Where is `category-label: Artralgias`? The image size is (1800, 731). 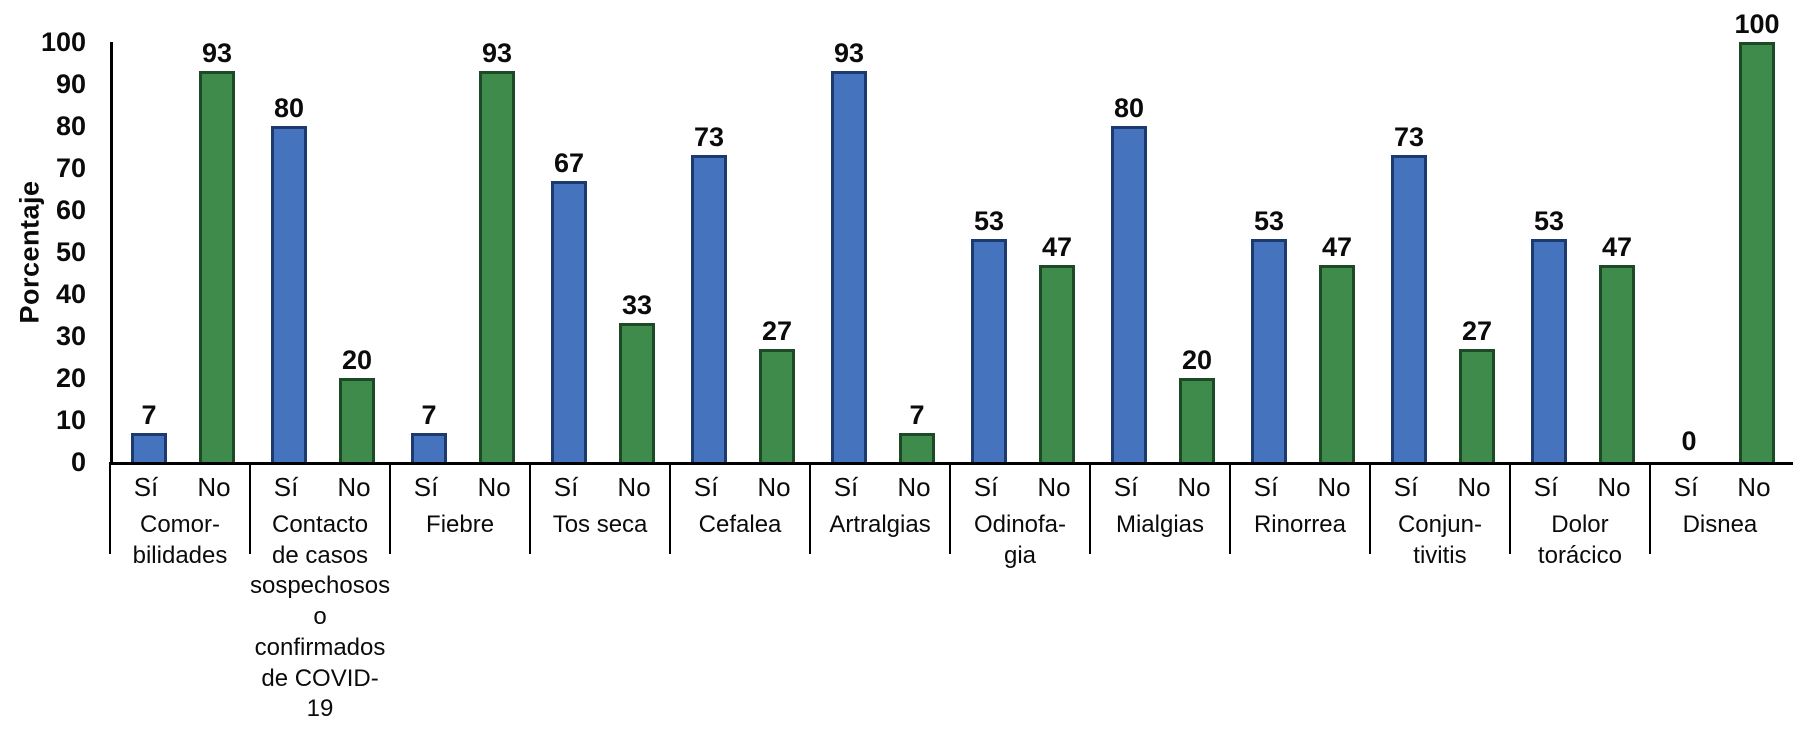
category-label: Artralgias is located at coordinates (880, 524).